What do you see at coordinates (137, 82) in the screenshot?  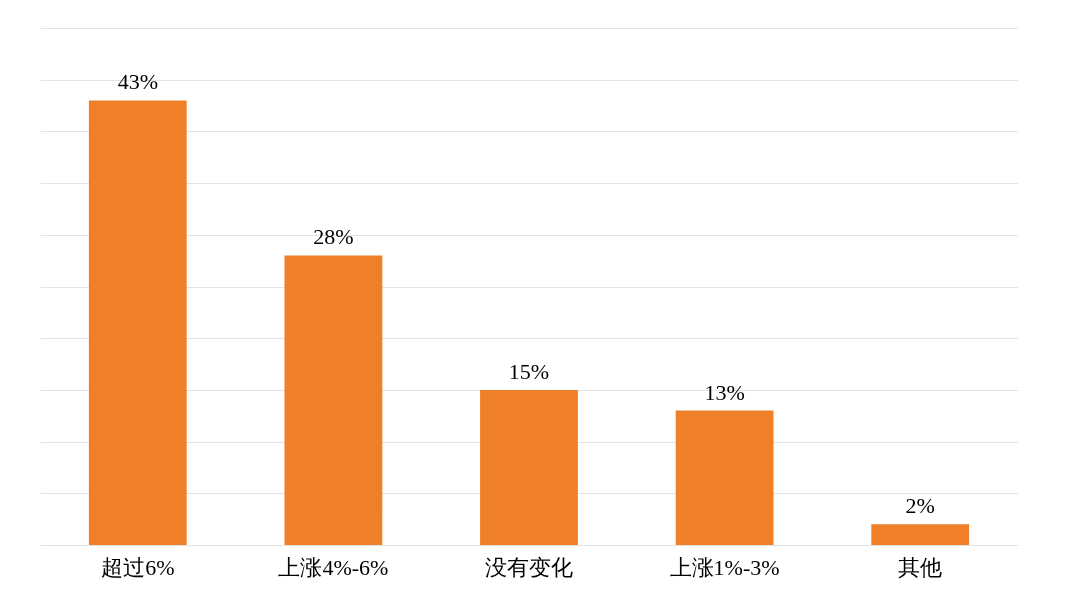 I see `data-label: 43%` at bounding box center [137, 82].